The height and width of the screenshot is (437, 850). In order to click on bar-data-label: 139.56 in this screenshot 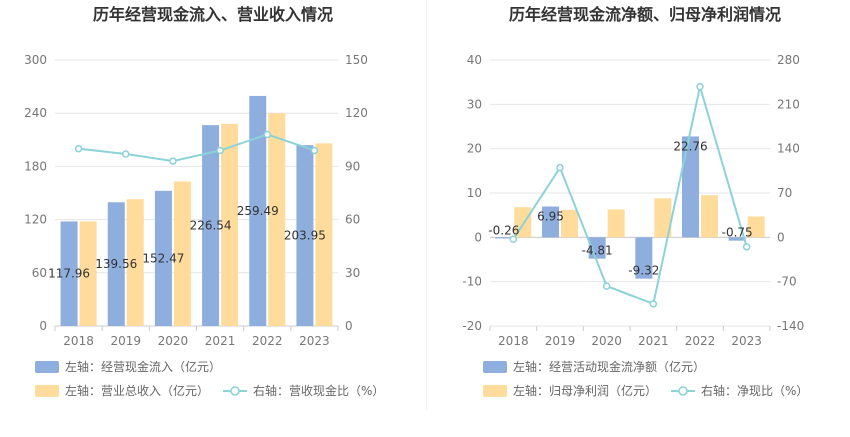, I will do `click(116, 264)`.